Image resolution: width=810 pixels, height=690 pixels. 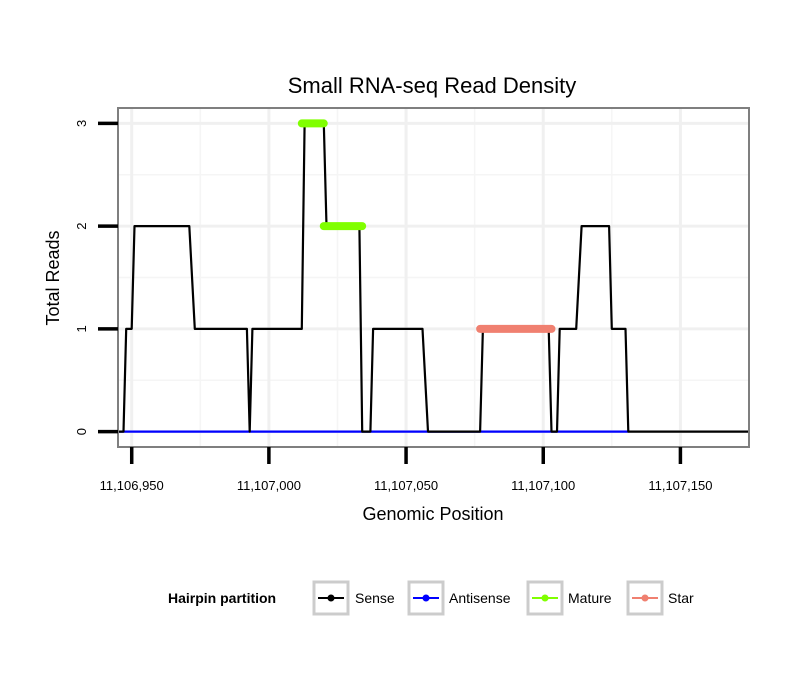 I want to click on legend-item-sense: Sense, so click(x=353, y=598).